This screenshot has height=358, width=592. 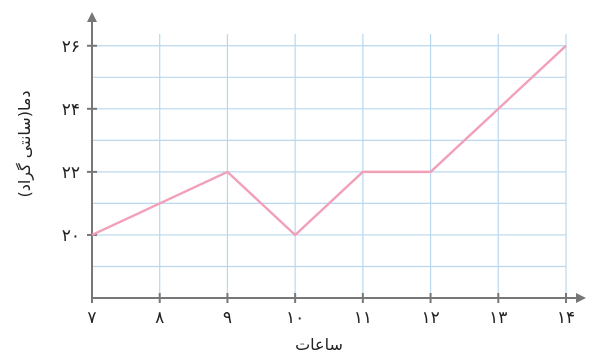 I want to click on y-axis-arrow-icon, so click(x=92, y=17).